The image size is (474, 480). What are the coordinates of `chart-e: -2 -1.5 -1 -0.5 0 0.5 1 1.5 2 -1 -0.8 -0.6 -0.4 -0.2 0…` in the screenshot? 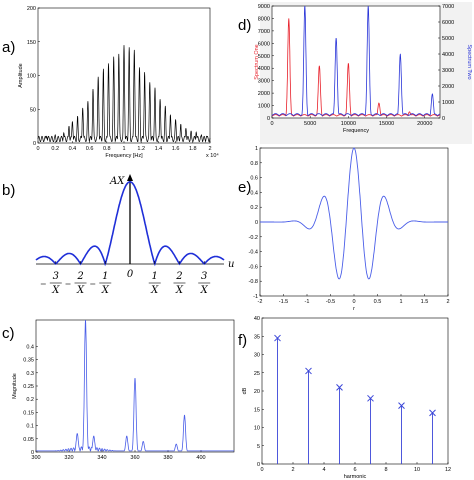 It's located at (349, 229).